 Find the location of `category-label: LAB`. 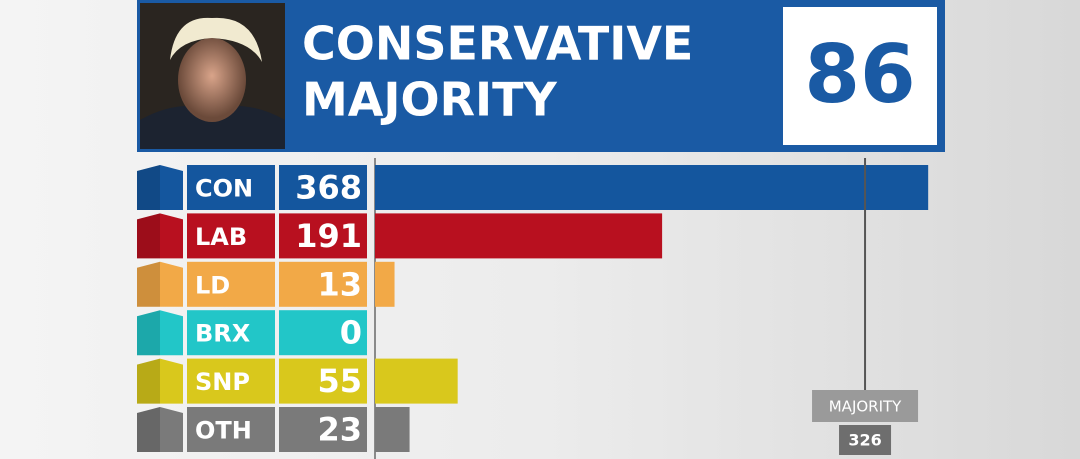

category-label: LAB is located at coordinates (221, 237).